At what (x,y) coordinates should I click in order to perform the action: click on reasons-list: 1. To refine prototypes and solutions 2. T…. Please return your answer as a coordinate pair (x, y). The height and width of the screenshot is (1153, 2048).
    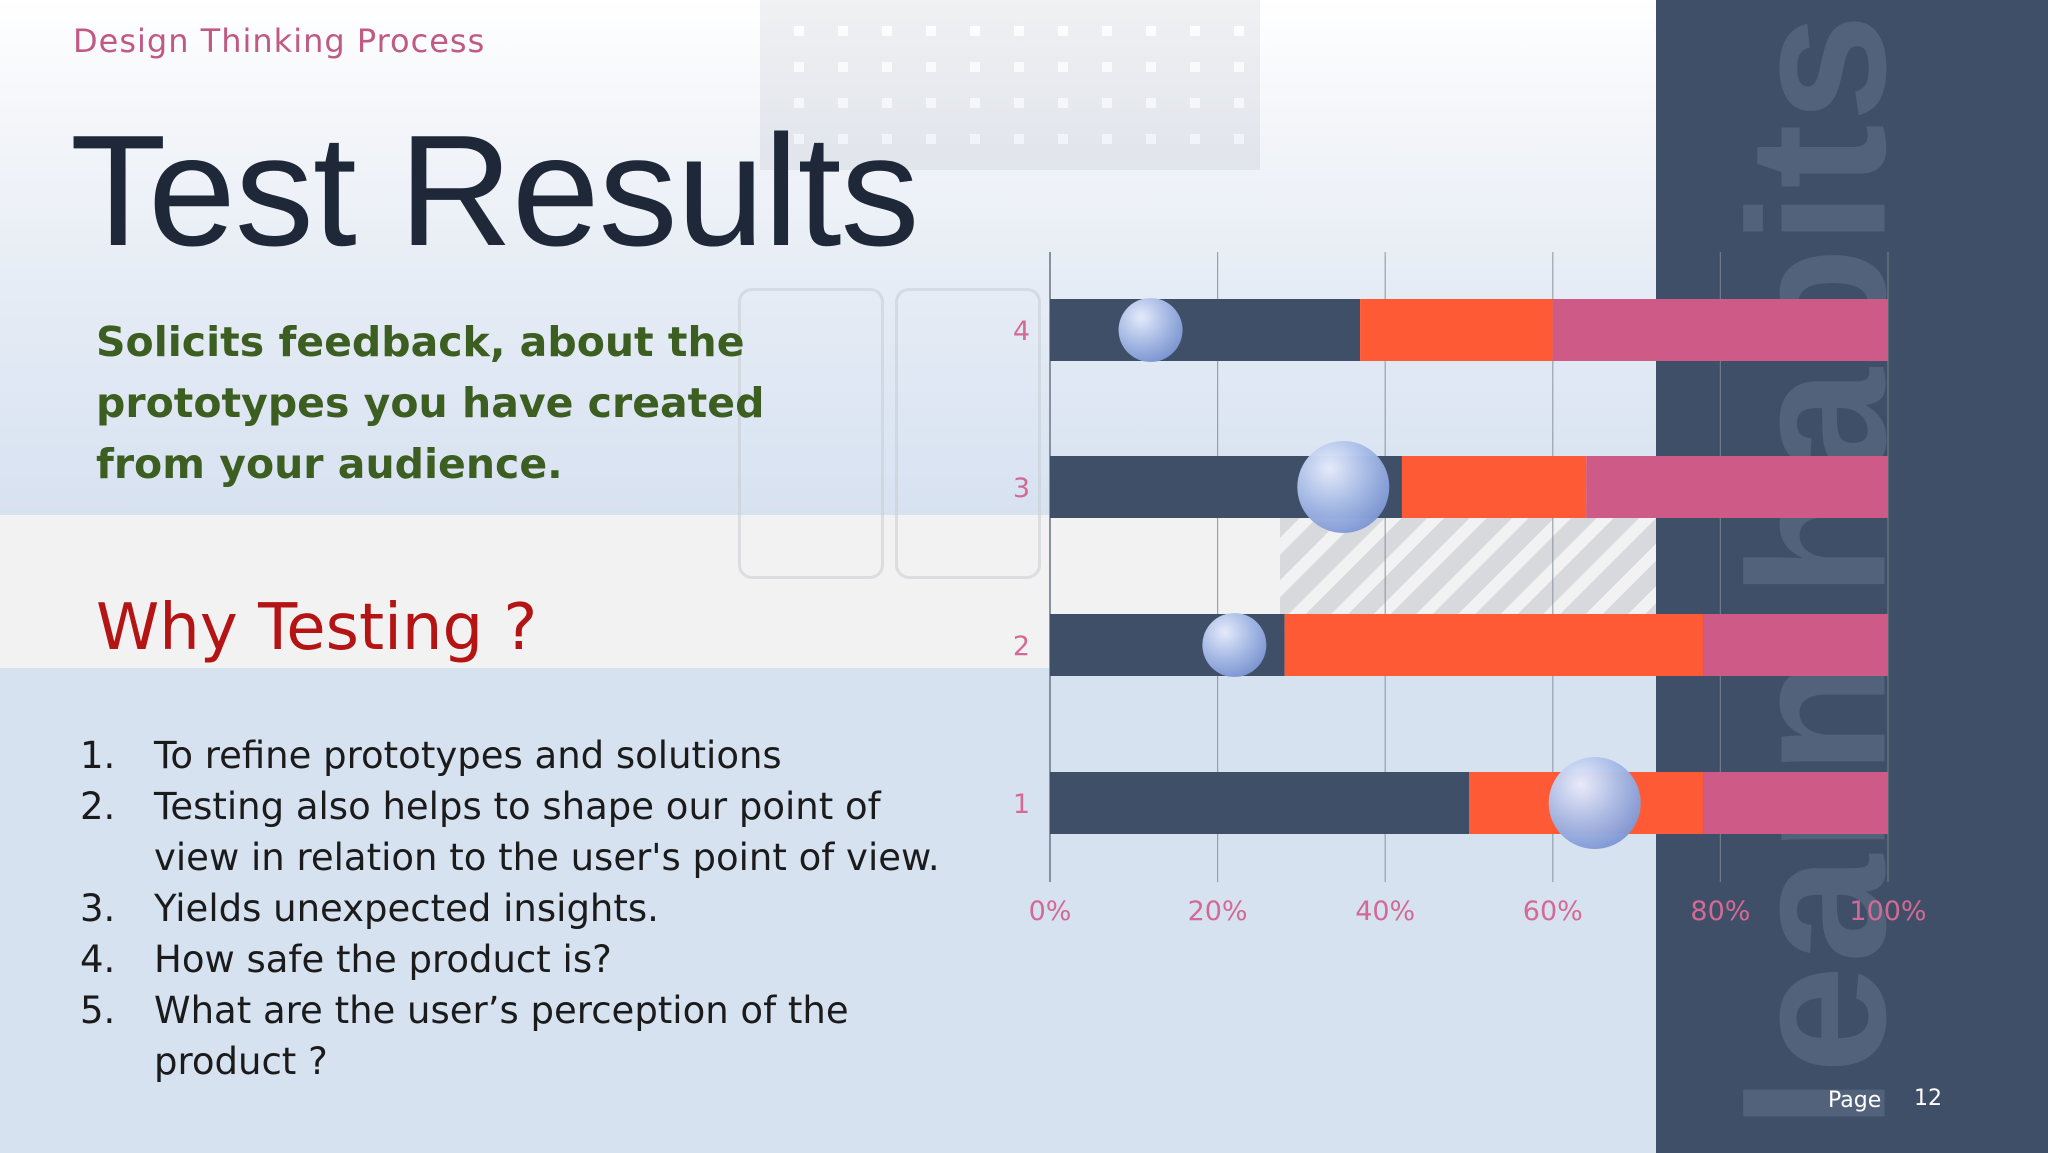
    Looking at the image, I should click on (520, 908).